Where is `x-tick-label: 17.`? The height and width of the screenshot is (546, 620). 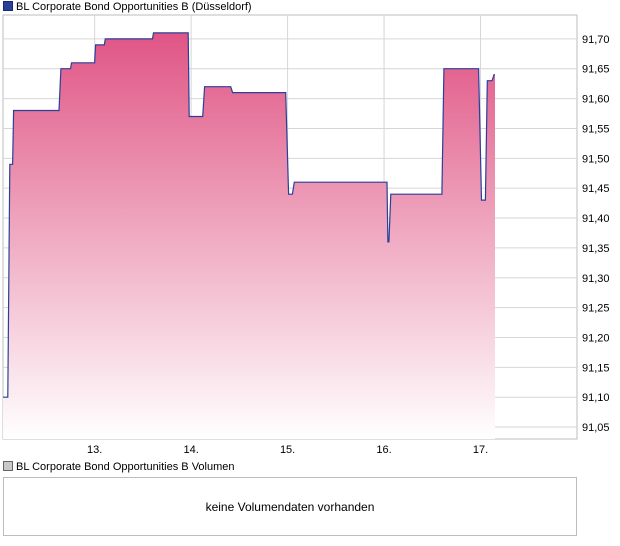 x-tick-label: 17. is located at coordinates (480, 450).